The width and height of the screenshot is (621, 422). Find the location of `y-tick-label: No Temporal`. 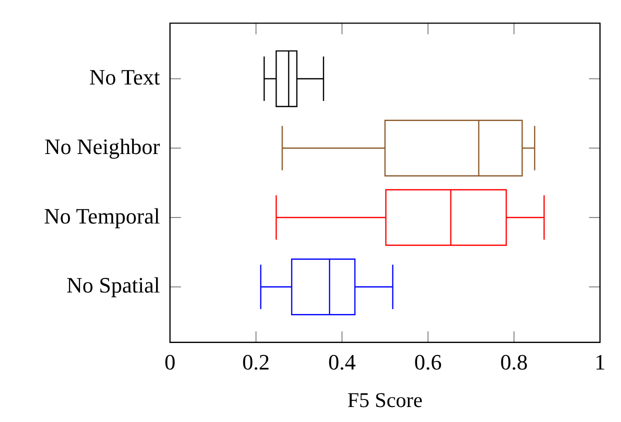

y-tick-label: No Temporal is located at coordinates (102, 215).